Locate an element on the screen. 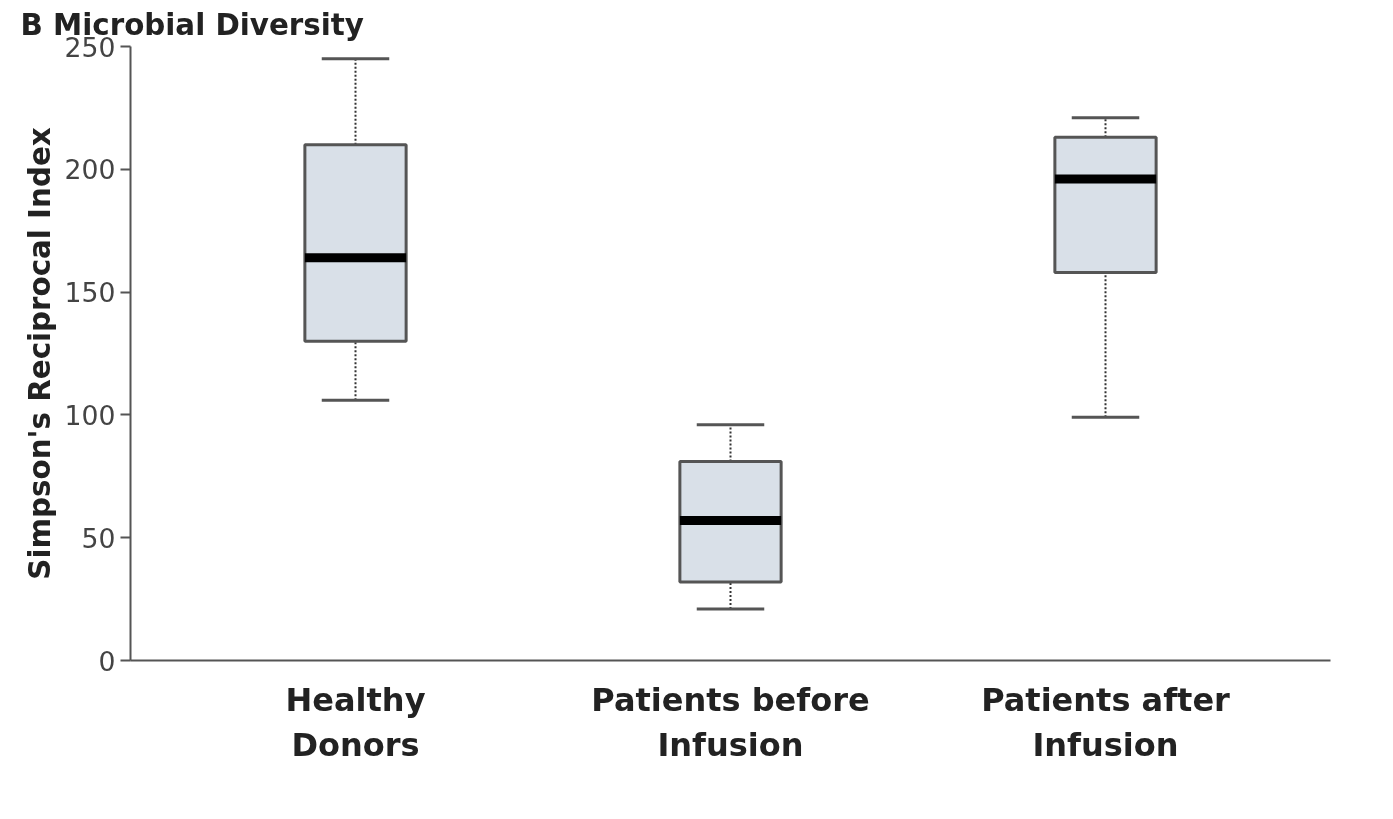 Image resolution: width=1393 pixels, height=819 pixels. y-tick-label: 50 is located at coordinates (98, 538).